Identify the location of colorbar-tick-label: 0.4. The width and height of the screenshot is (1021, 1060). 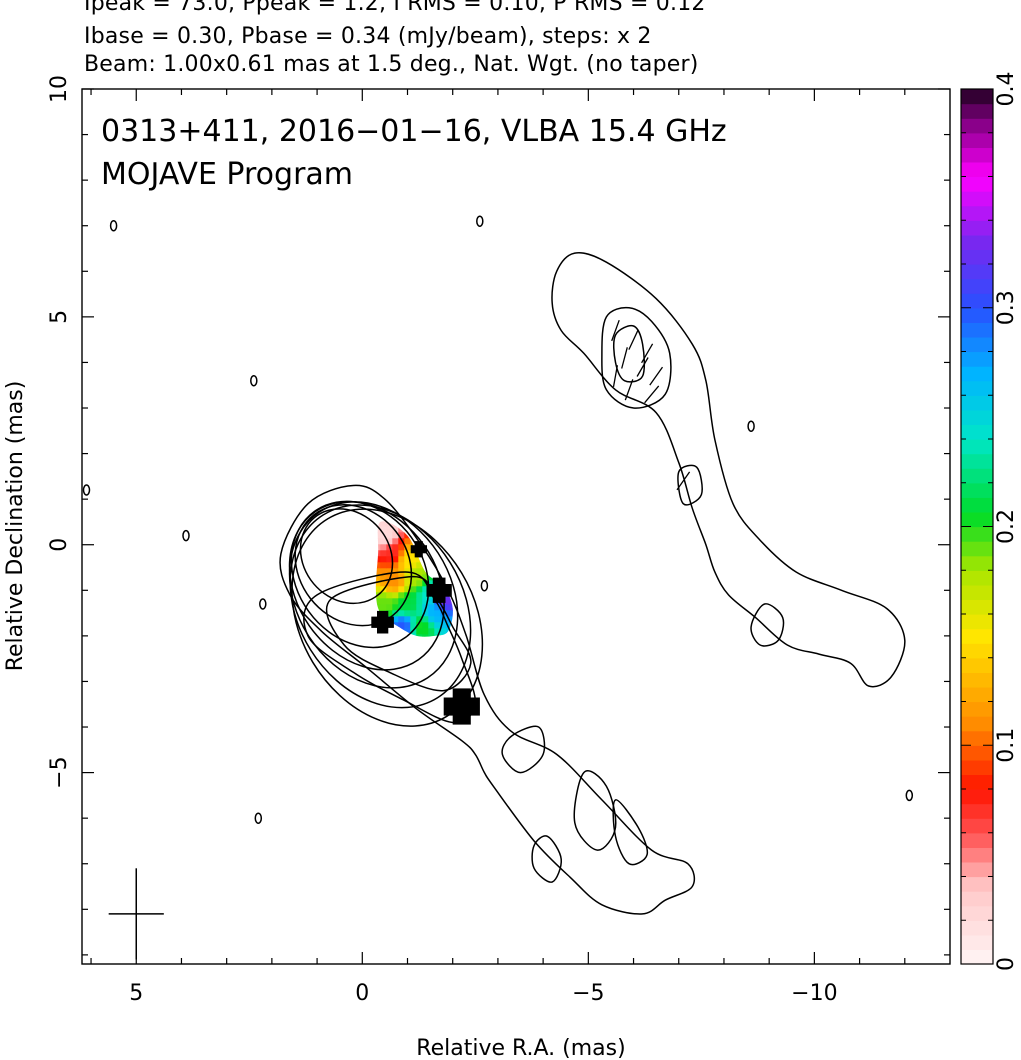
(1006, 89).